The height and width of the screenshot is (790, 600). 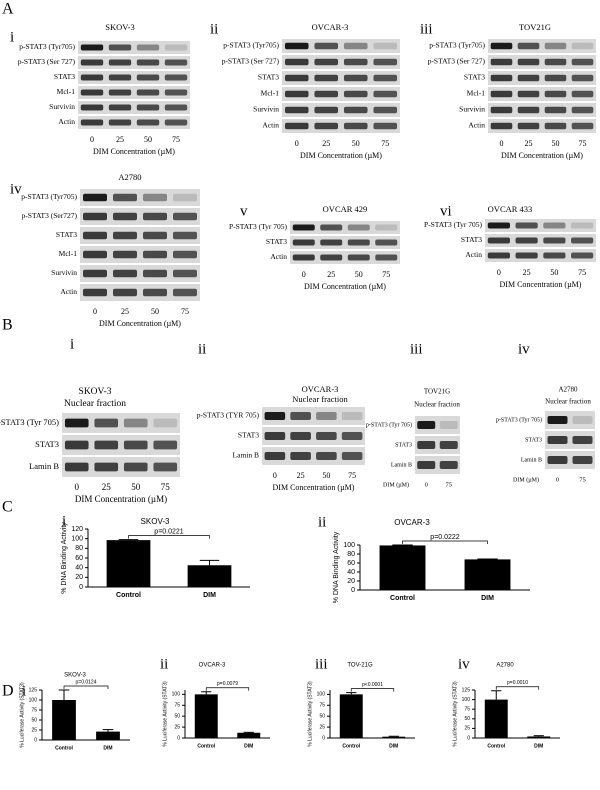 I want to click on chart-title: TOV-21G, so click(x=360, y=666).